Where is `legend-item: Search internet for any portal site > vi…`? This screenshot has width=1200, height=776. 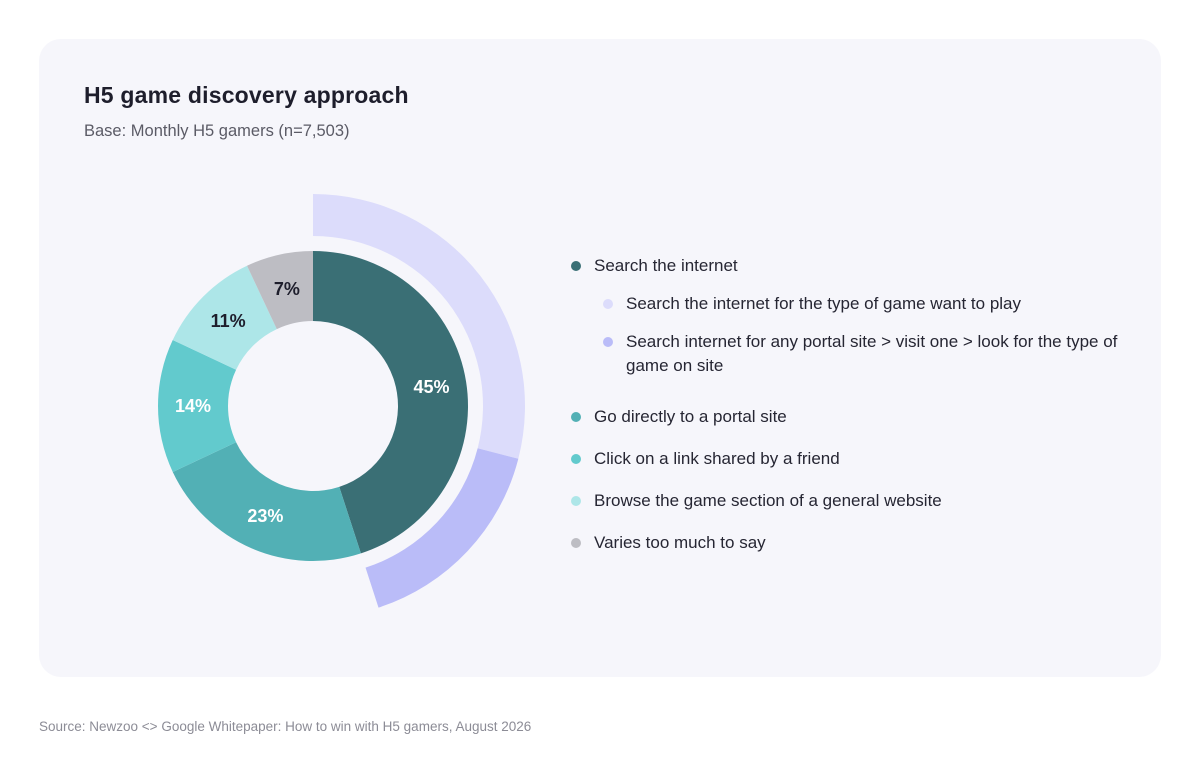
legend-item: Search internet for any portal site > vi… is located at coordinates (851, 354).